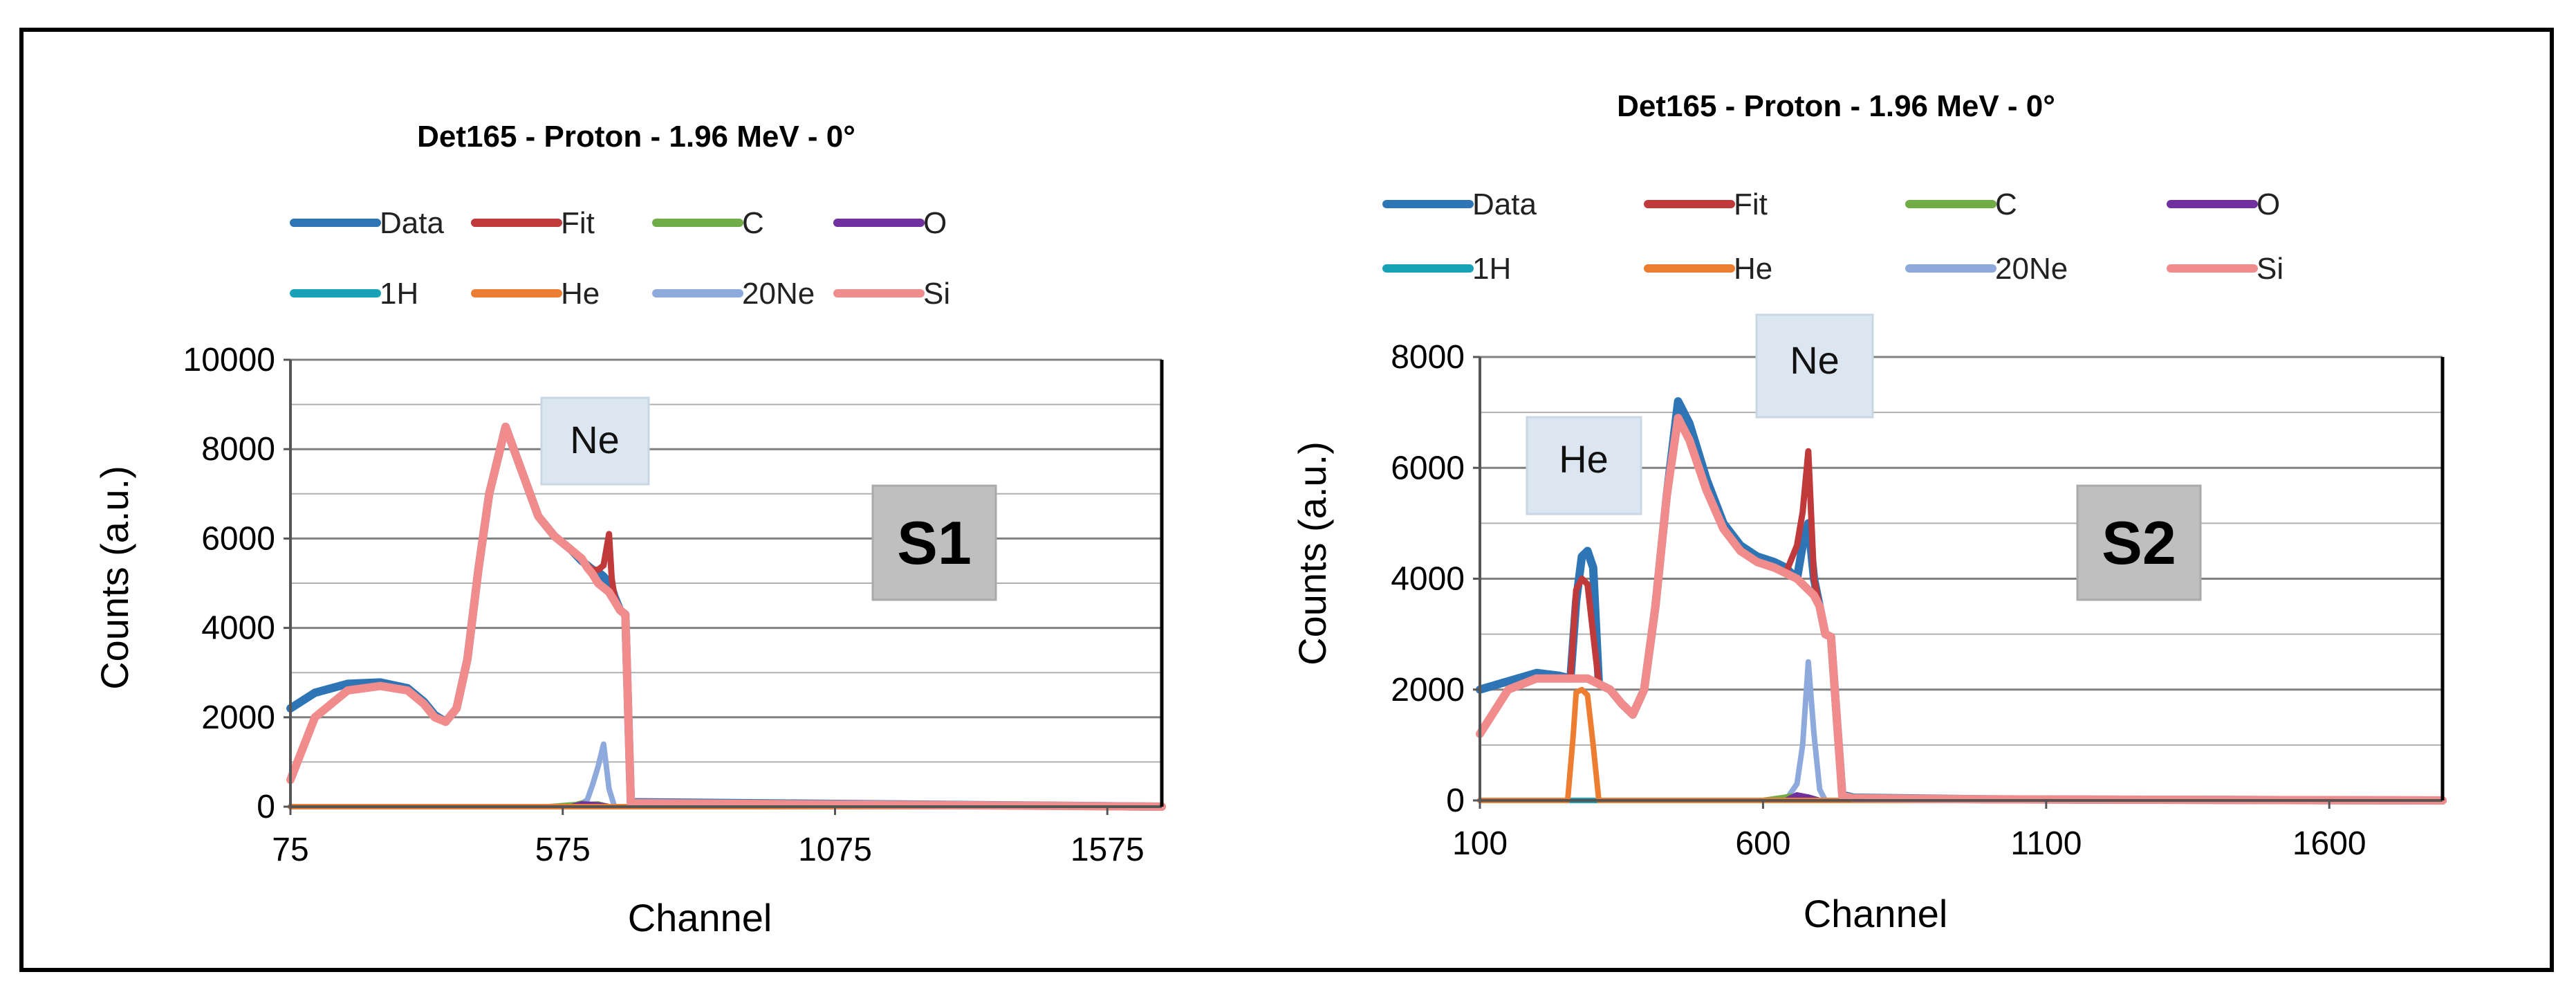  I want to click on panel-label: S2, so click(2139, 542).